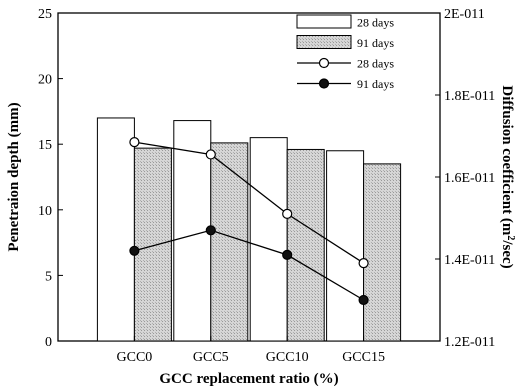  Describe the element at coordinates (45, 80) in the screenshot. I see `left-tick-label: 20` at that location.